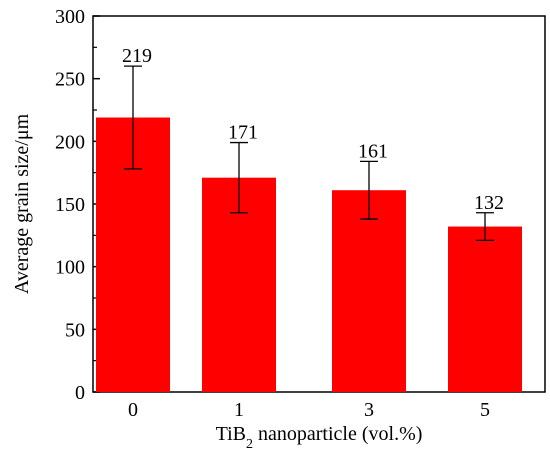 This screenshot has height=454, width=550. Describe the element at coordinates (137, 56) in the screenshot. I see `data-label: 219` at that location.